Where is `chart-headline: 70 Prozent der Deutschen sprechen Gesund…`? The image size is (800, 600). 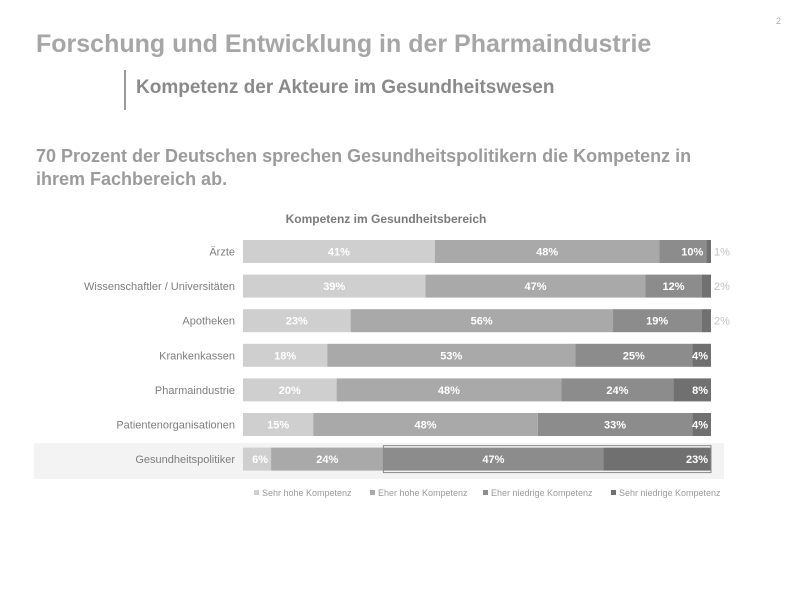
chart-headline: 70 Prozent der Deutschen sprechen Gesund… is located at coordinates (364, 167).